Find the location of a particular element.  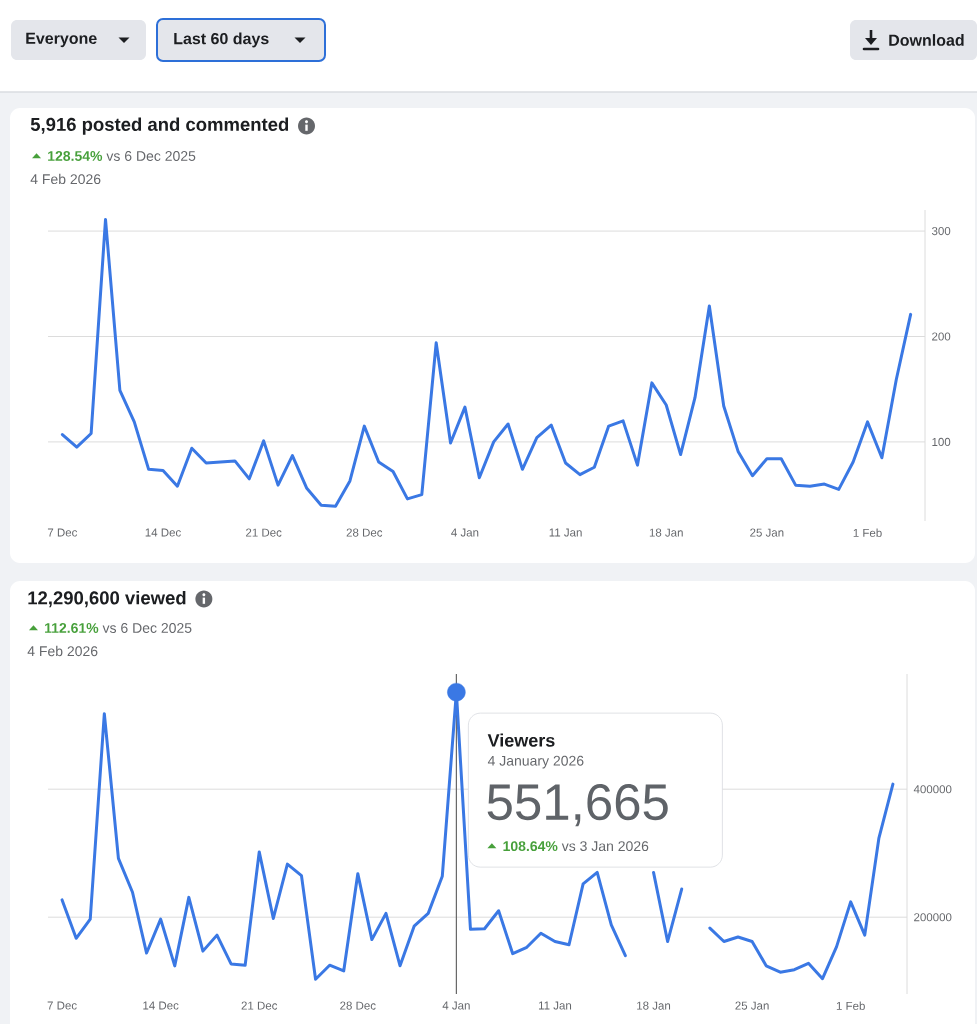

annotation: 108.64% vs 3 Jan 2026 is located at coordinates (576, 846).